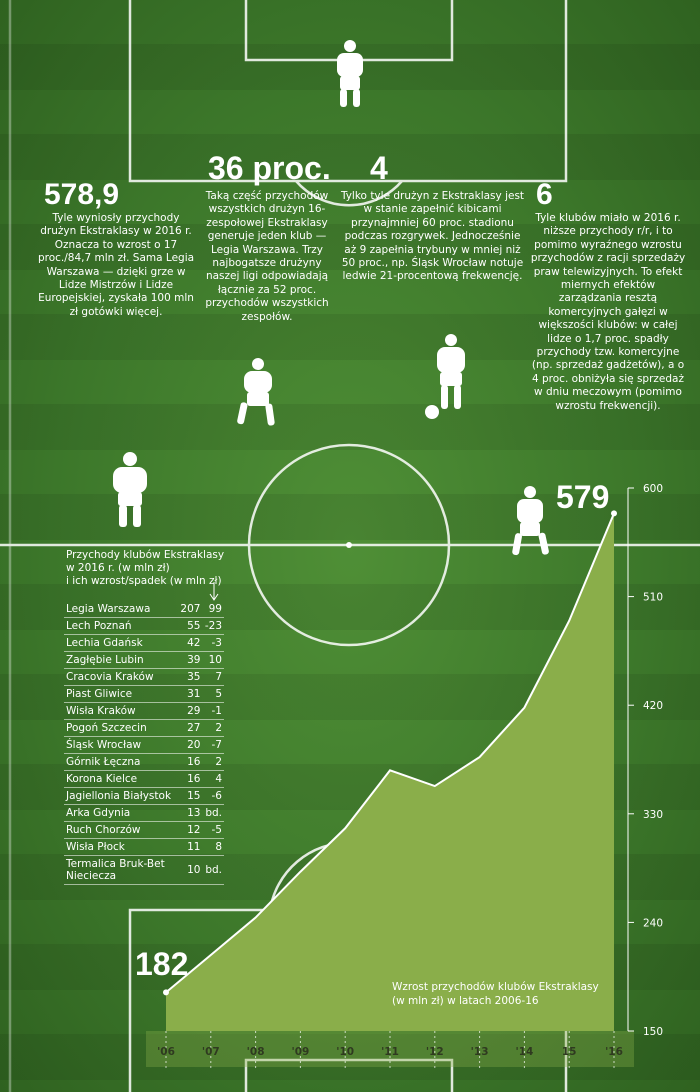  Describe the element at coordinates (190, 660) in the screenshot. I see `club-revenue: 39` at that location.